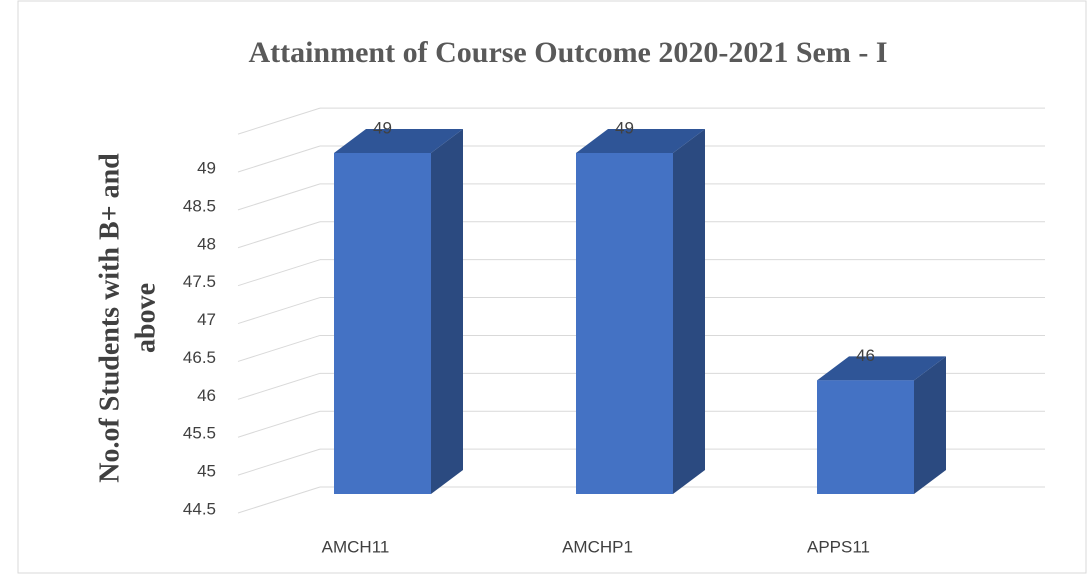 This screenshot has height=574, width=1087. I want to click on y-tick-label: 49, so click(206, 167).